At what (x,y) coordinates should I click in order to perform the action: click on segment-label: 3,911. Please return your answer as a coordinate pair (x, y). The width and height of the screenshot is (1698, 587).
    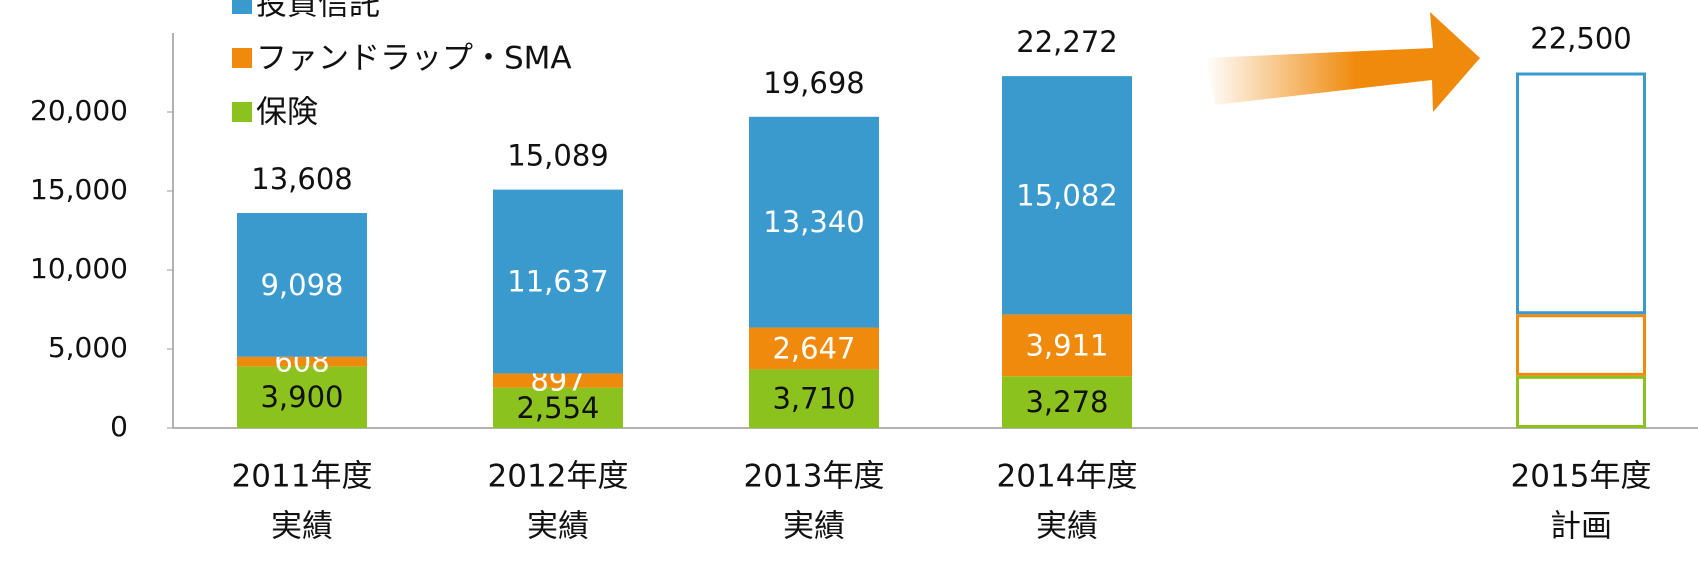
    Looking at the image, I should click on (1066, 345).